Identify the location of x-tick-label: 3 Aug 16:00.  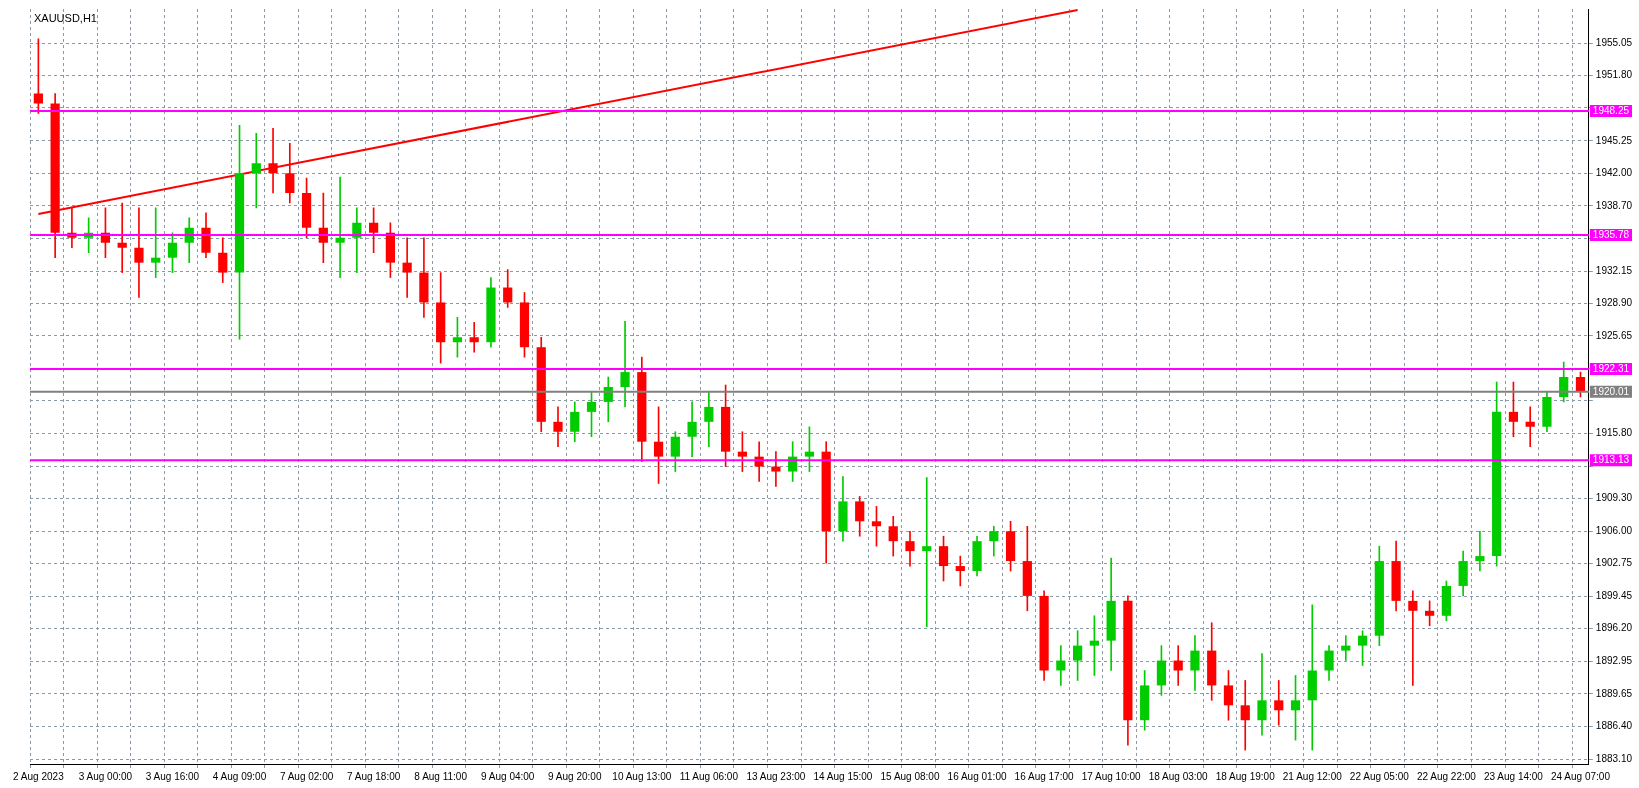
(172, 776).